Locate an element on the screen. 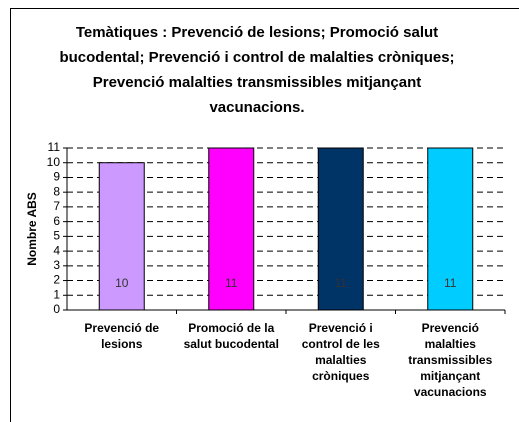 This screenshot has height=422, width=519. y-tick-label: 1 is located at coordinates (56, 294).